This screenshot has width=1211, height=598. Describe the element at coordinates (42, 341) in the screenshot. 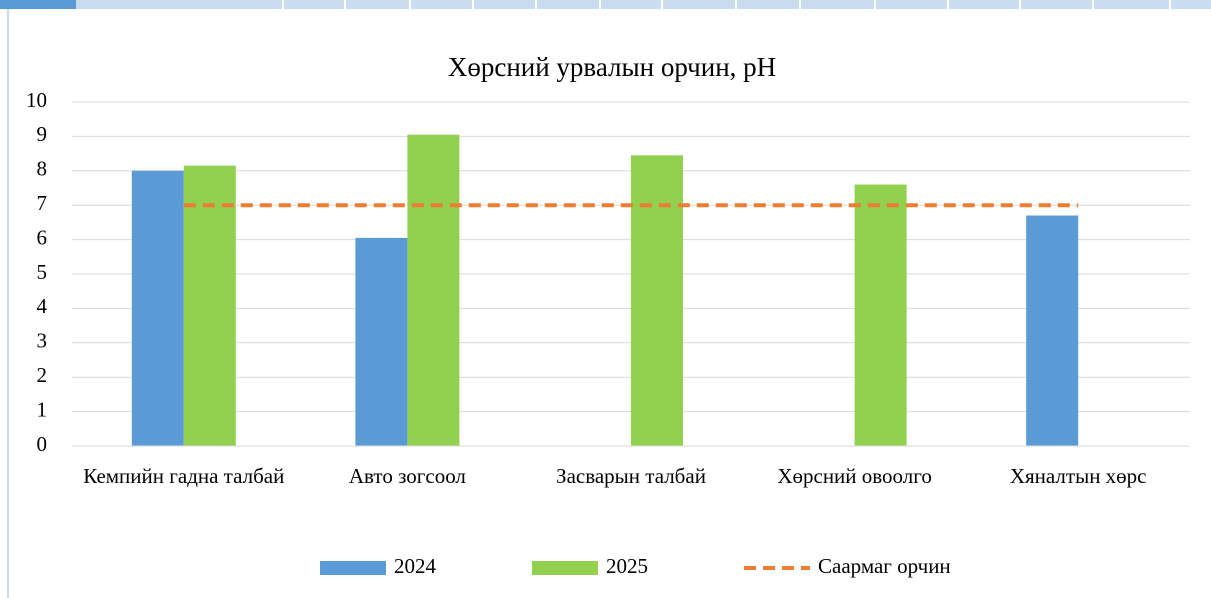

I see `y-tick-label: 3` at that location.